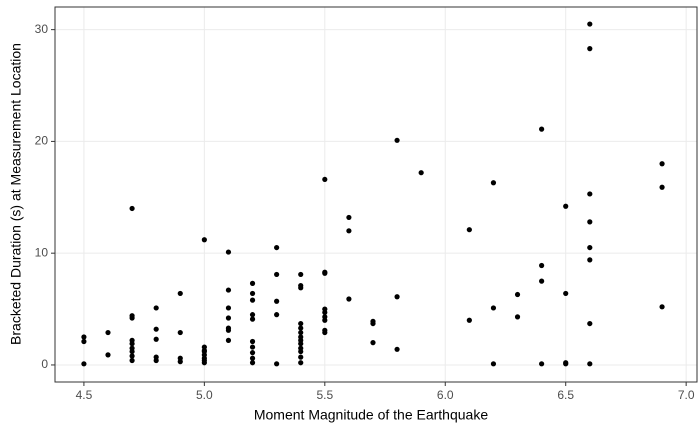 The height and width of the screenshot is (432, 700). Describe the element at coordinates (324, 395) in the screenshot. I see `x-tick-label: 5.5` at that location.